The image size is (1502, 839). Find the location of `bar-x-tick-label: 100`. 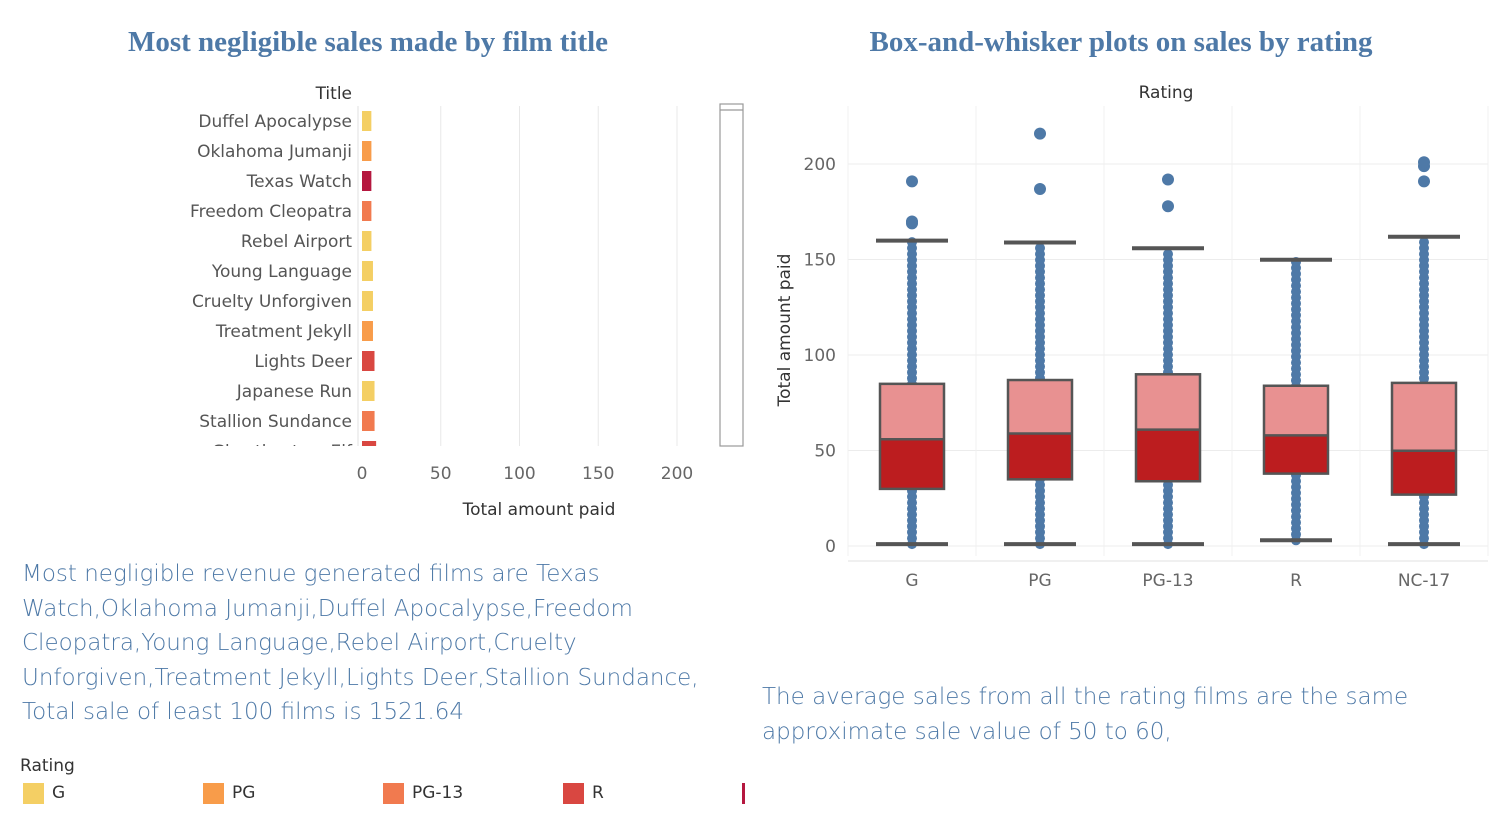

bar-x-tick-label: 100 is located at coordinates (519, 474).